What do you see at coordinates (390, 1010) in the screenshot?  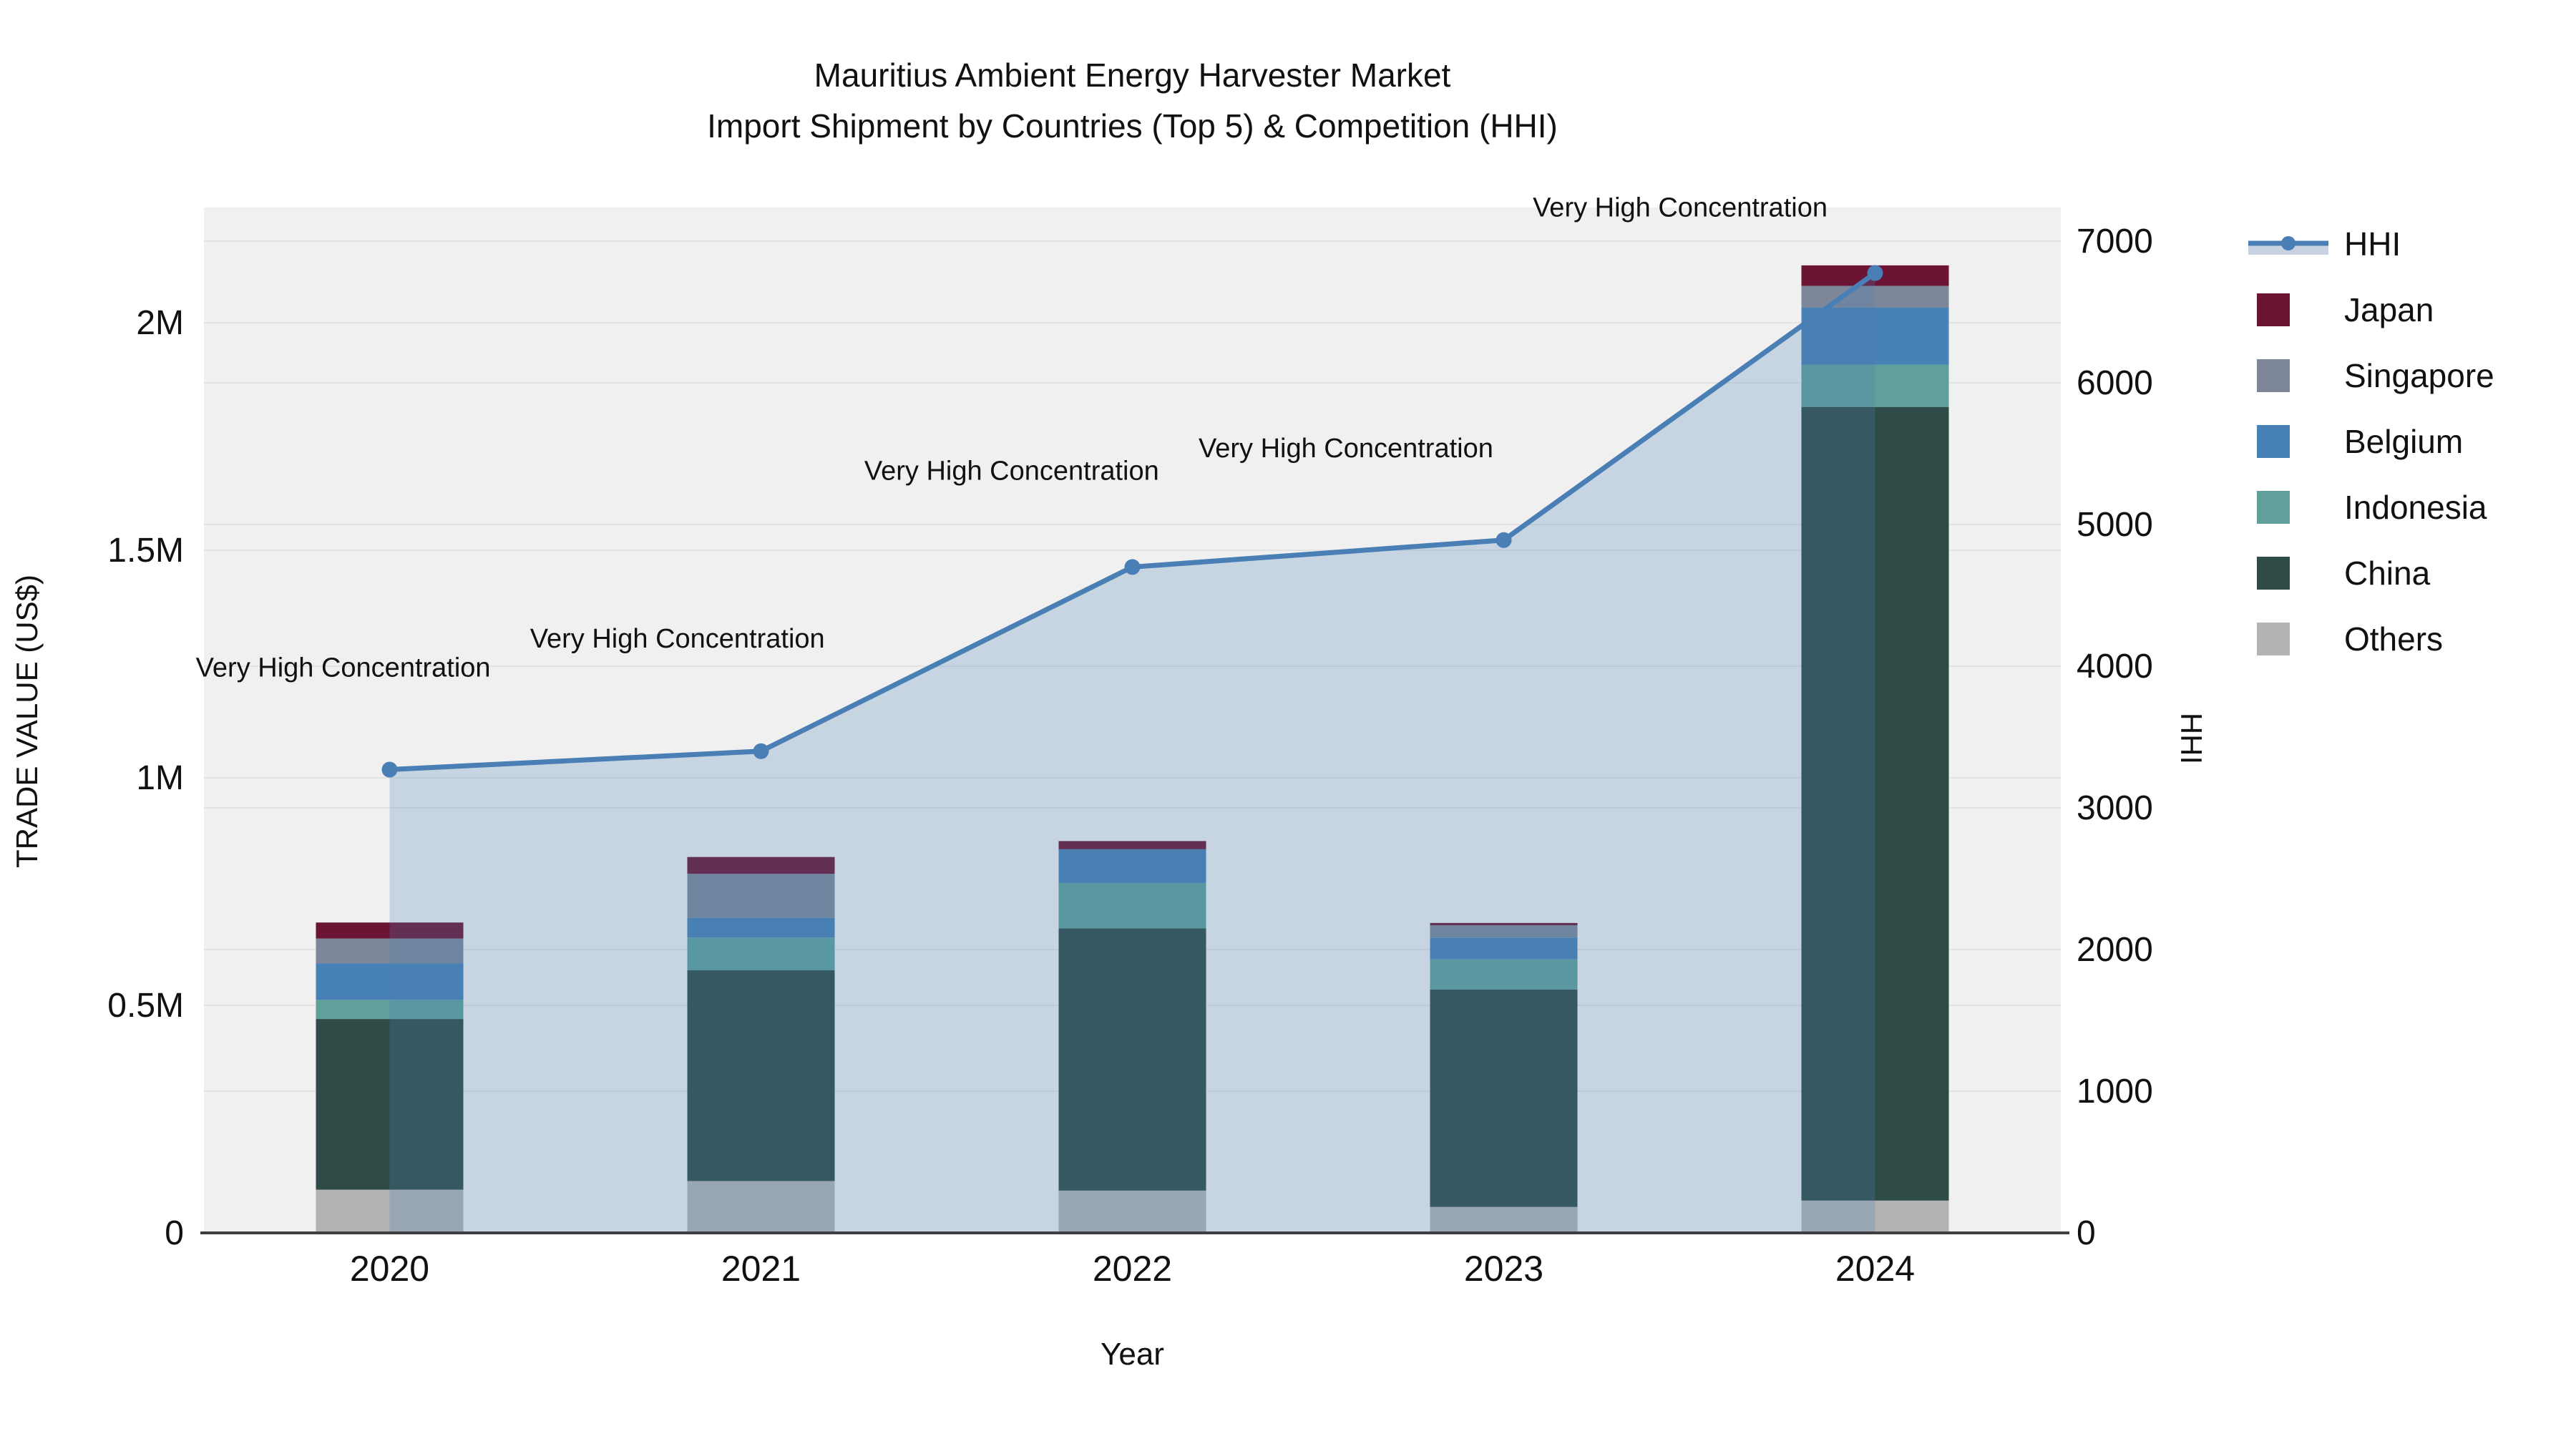 I see `bar-2020-indonesia` at bounding box center [390, 1010].